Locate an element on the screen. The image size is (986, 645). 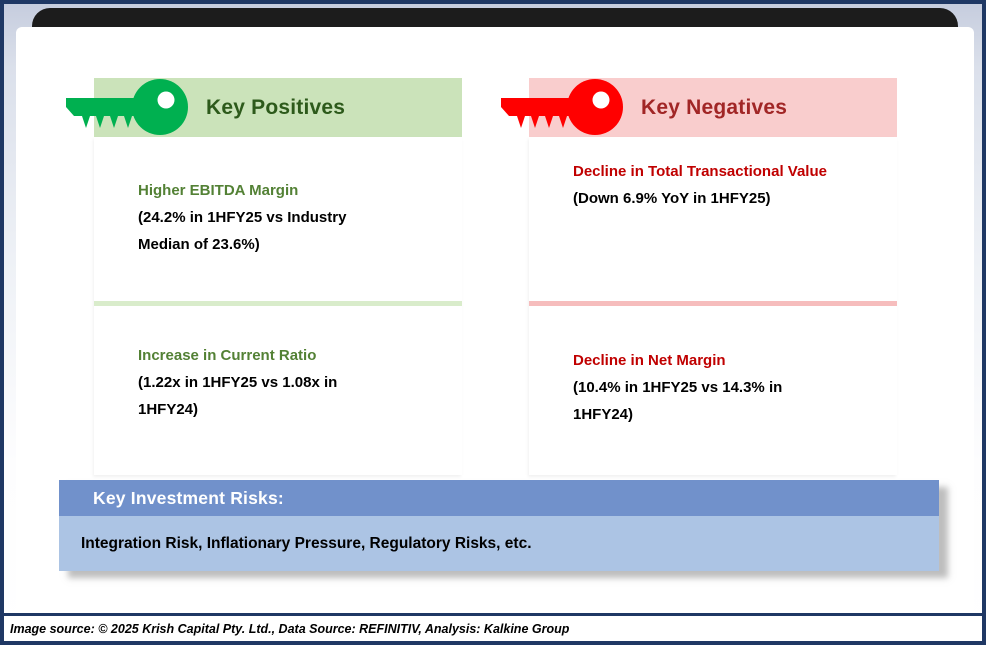
green-key-icon is located at coordinates (127, 107).